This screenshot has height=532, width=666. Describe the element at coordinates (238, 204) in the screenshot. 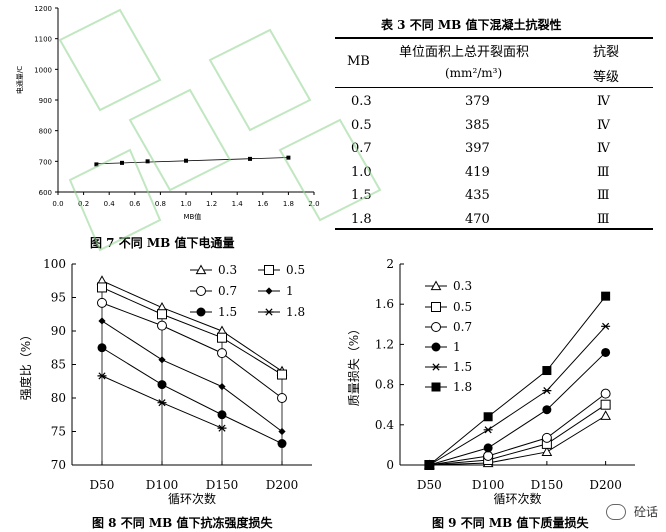

I see `x-tick-label: 1.4` at that location.